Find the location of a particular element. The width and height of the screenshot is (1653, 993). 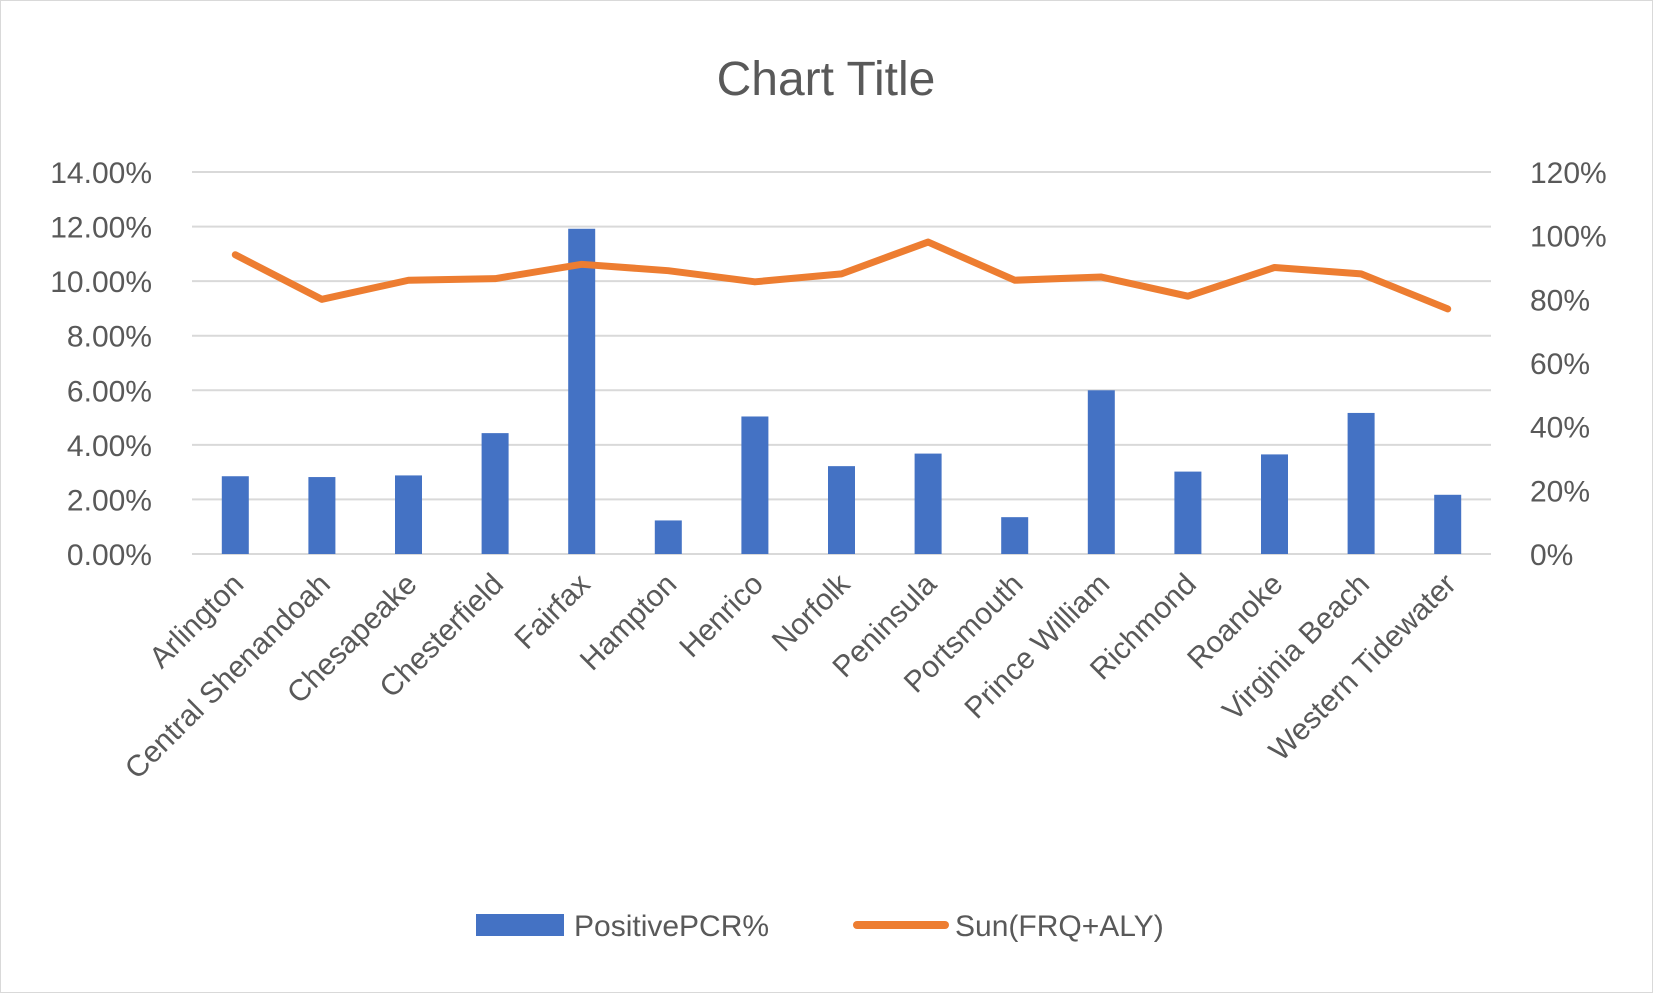

series-line is located at coordinates (841, 275).